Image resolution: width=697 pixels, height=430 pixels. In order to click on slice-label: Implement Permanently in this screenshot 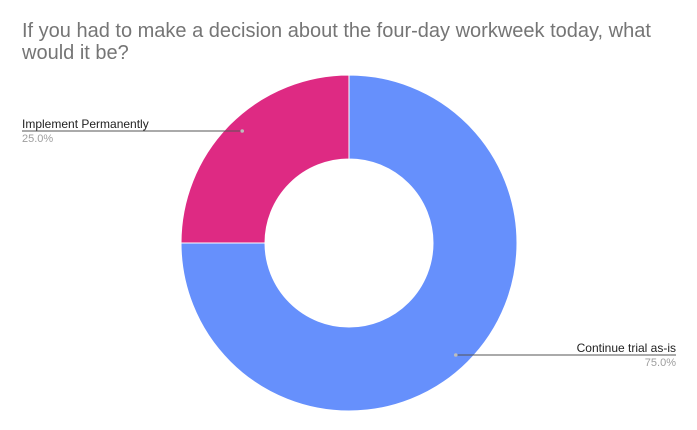, I will do `click(85, 124)`.